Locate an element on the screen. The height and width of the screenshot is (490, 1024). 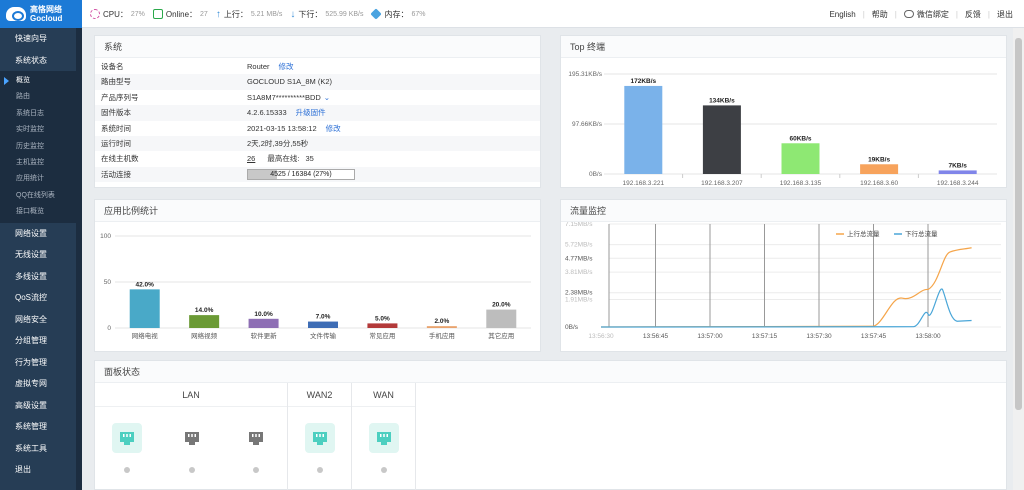
sidebar-item-4: 网络安全 is located at coordinates (31, 319).